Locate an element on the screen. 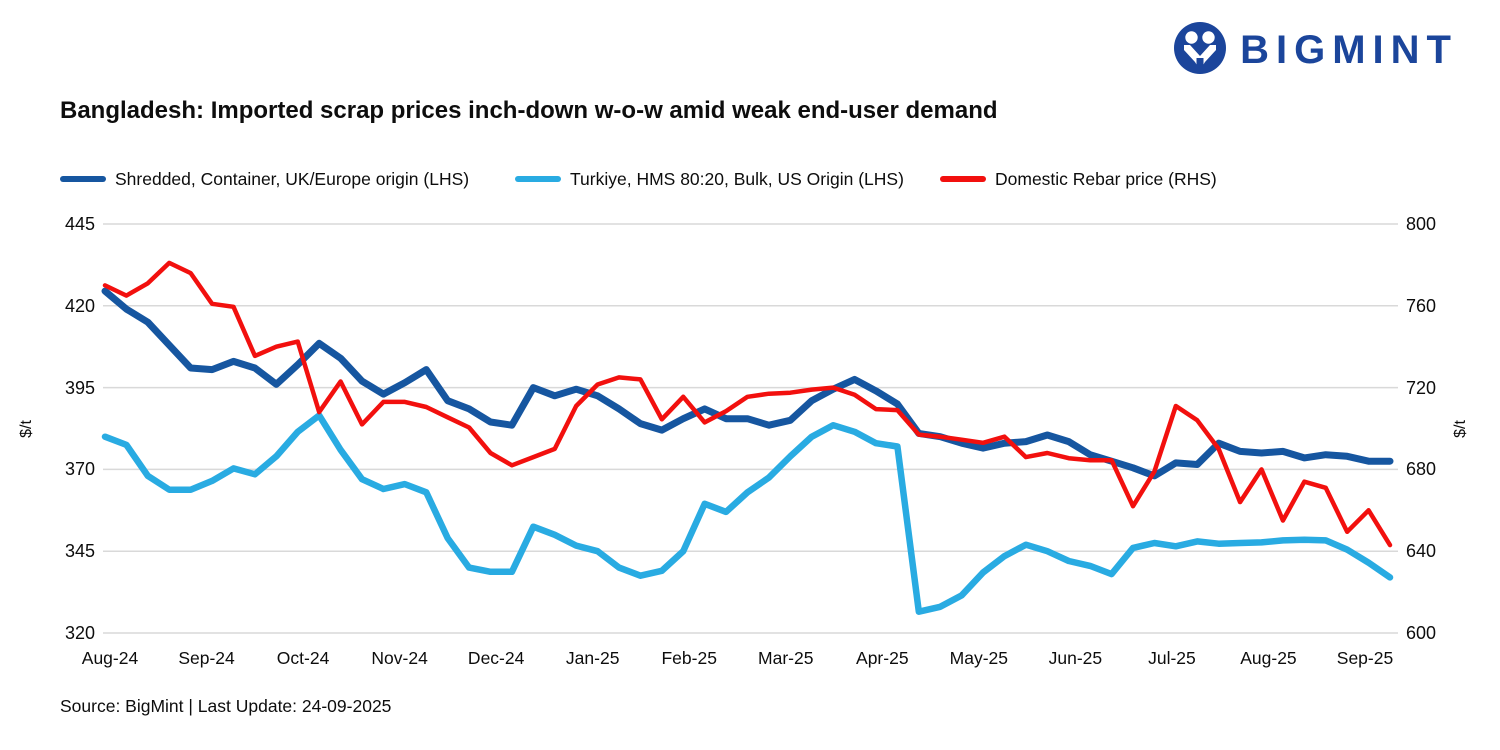 This screenshot has height=750, width=1500. left-axis-tick-label: 370 is located at coordinates (79, 469).